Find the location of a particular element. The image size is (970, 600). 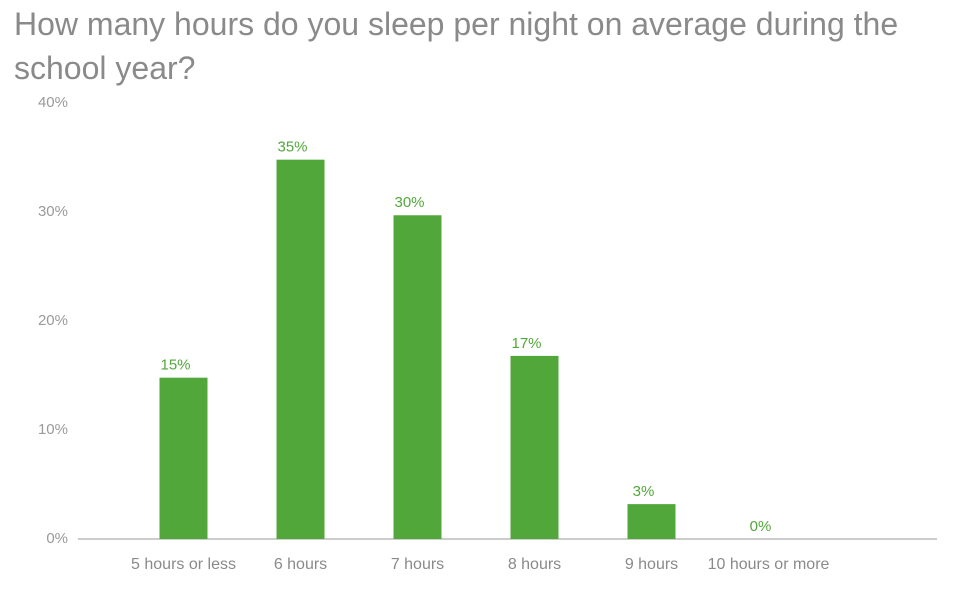

value-label: 3% is located at coordinates (644, 491).